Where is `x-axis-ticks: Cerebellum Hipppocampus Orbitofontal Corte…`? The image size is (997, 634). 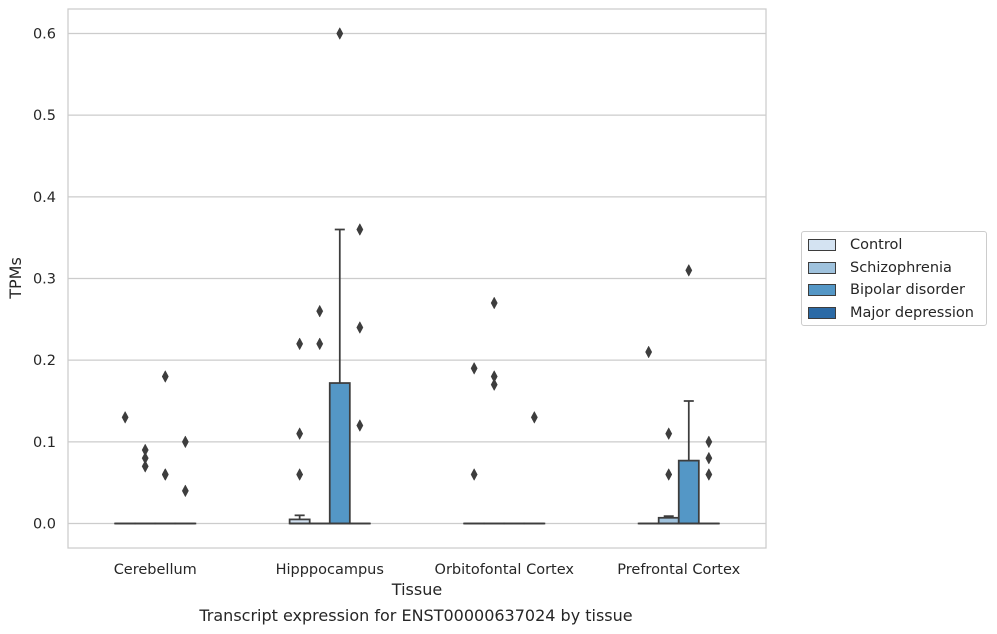 x-axis-ticks: Cerebellum Hipppocampus Orbitofontal Corte… is located at coordinates (427, 570).